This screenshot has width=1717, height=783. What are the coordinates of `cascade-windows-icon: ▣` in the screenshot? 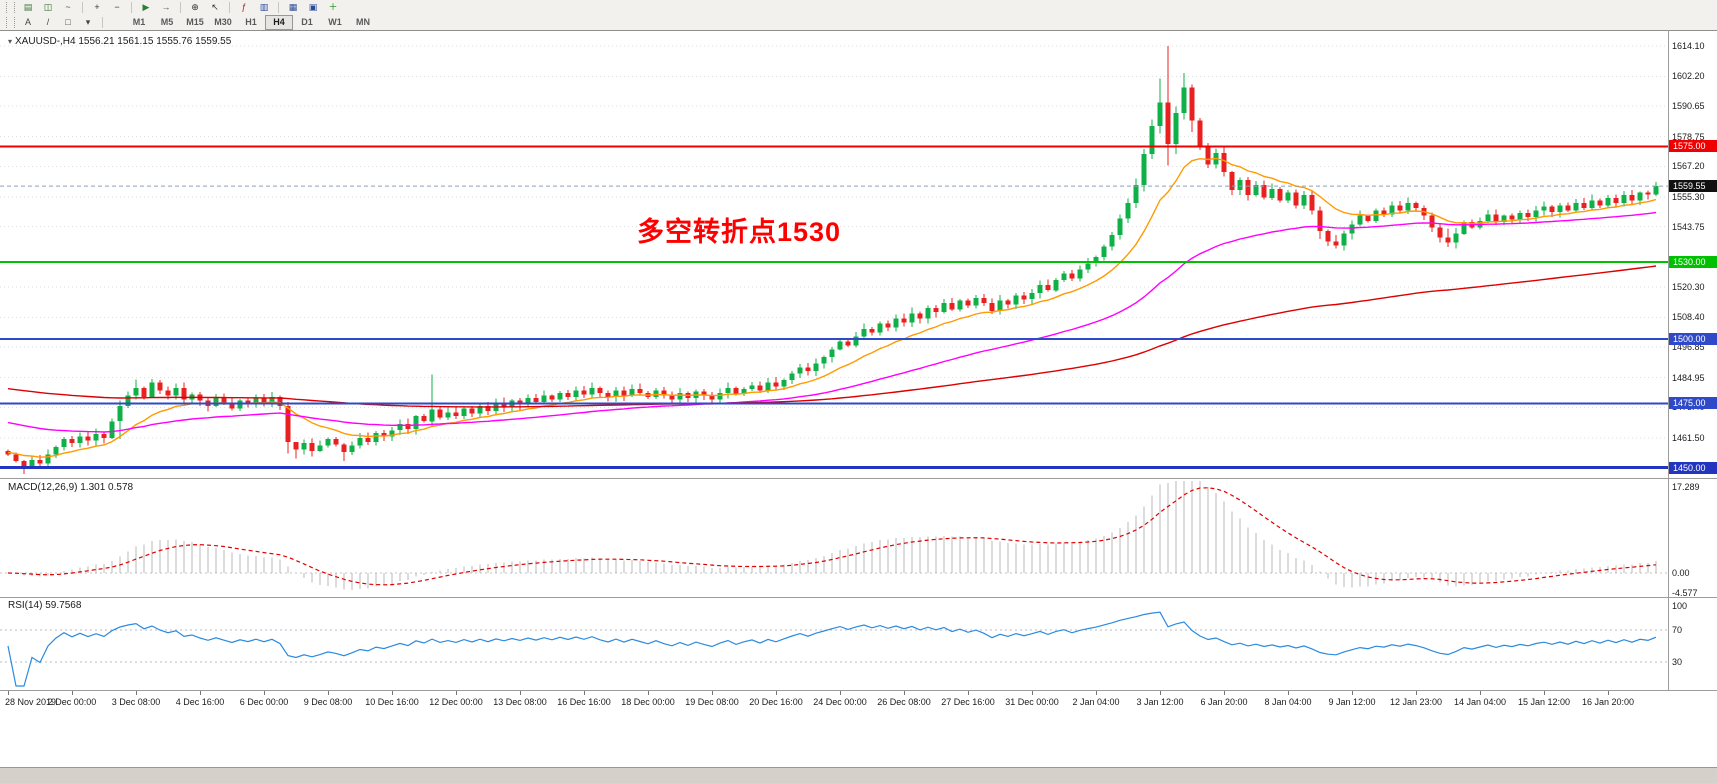 It's located at (313, 7).